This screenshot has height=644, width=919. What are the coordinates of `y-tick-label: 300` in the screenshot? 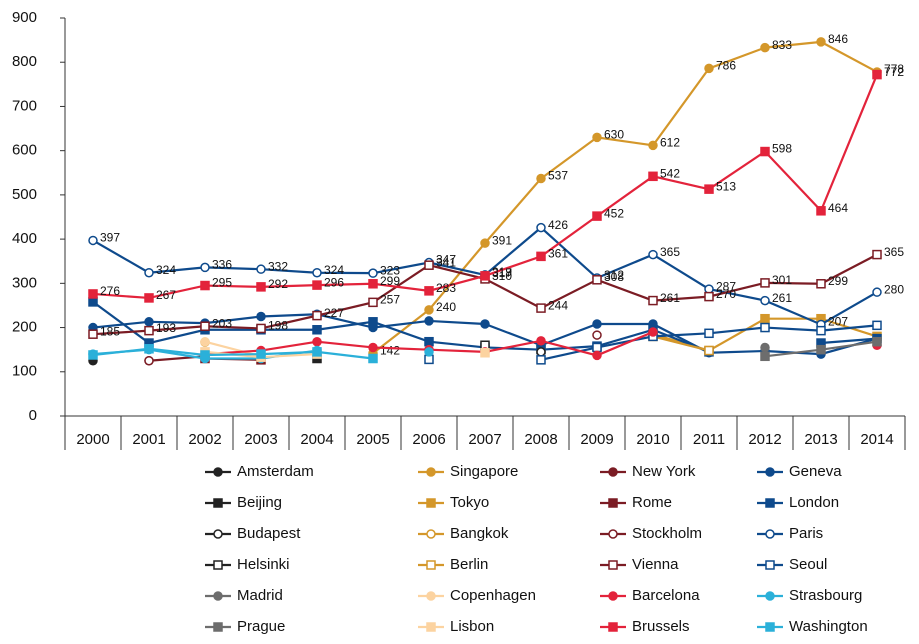 It's located at (24, 282).